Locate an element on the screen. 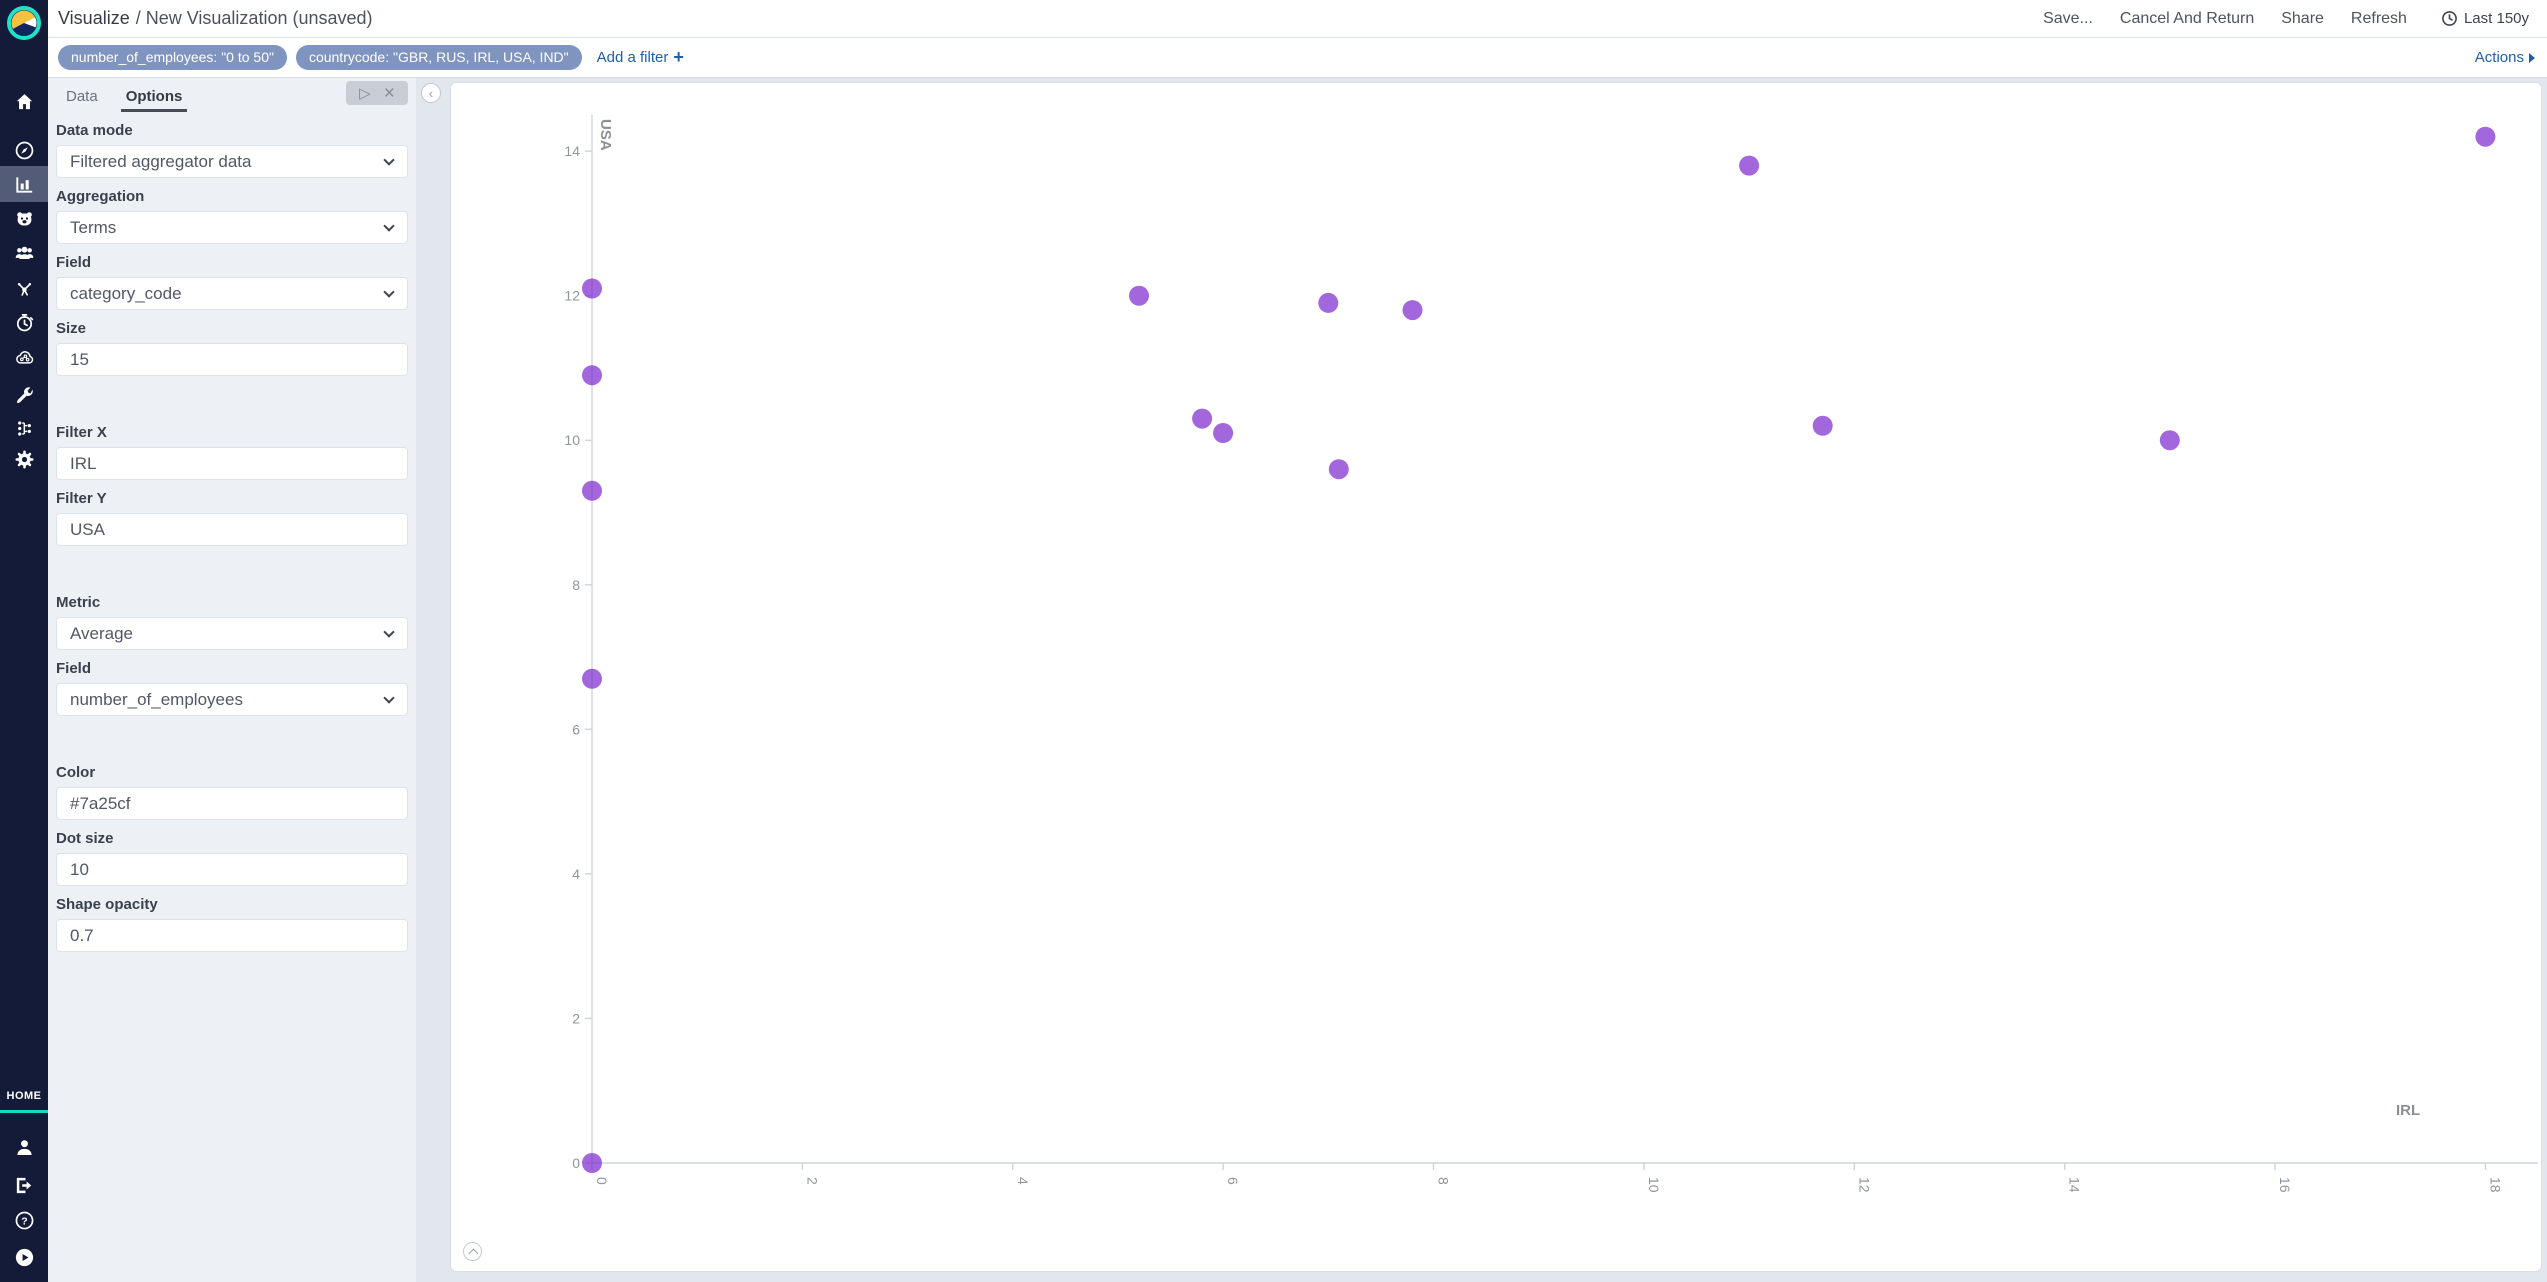 This screenshot has height=1282, width=2547. filter-x-input is located at coordinates (232, 463).